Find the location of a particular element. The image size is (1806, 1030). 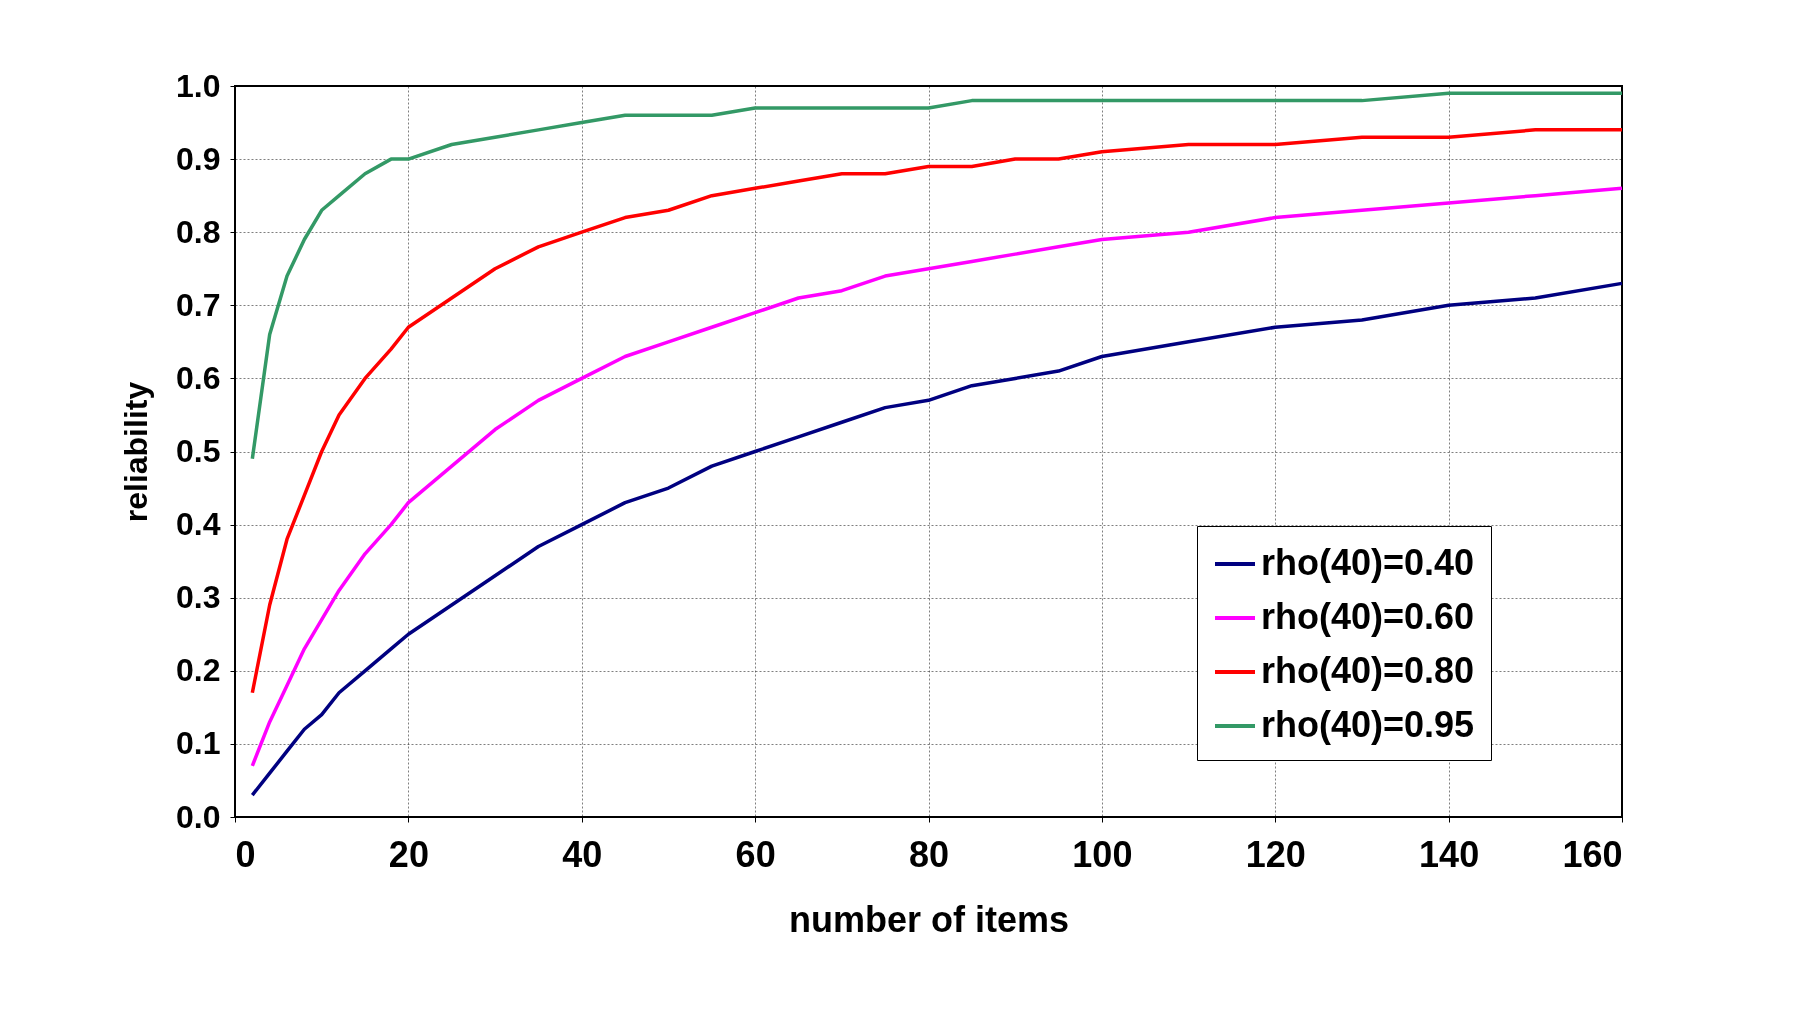

y-tick-label: 0.0 is located at coordinates (198, 816).